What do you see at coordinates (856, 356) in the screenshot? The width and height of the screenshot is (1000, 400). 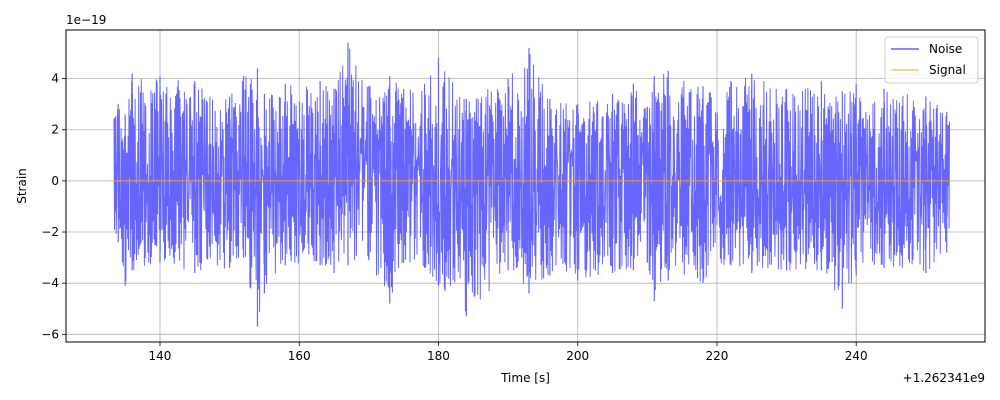 I see `x-tick-label: 240` at bounding box center [856, 356].